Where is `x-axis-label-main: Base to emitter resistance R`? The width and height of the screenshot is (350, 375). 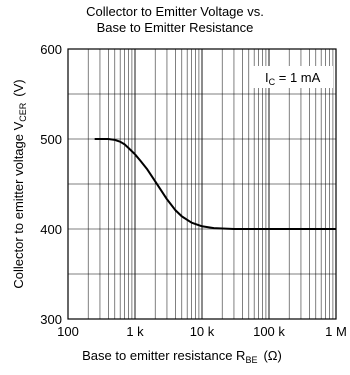
x-axis-label-main: Base to emitter resistance R is located at coordinates (163, 355).